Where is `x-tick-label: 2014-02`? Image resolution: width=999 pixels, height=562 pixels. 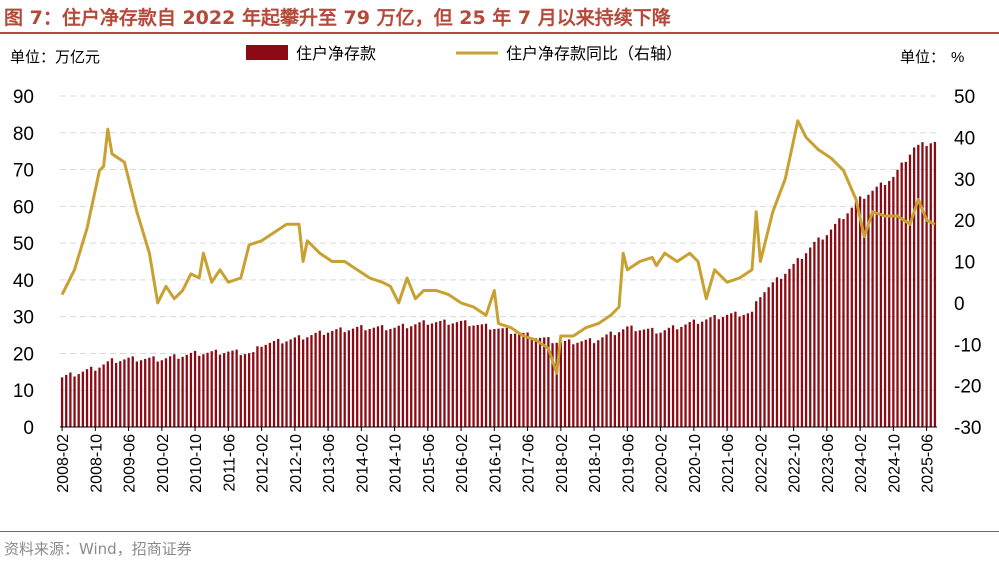
x-tick-label: 2014-02 is located at coordinates (362, 463).